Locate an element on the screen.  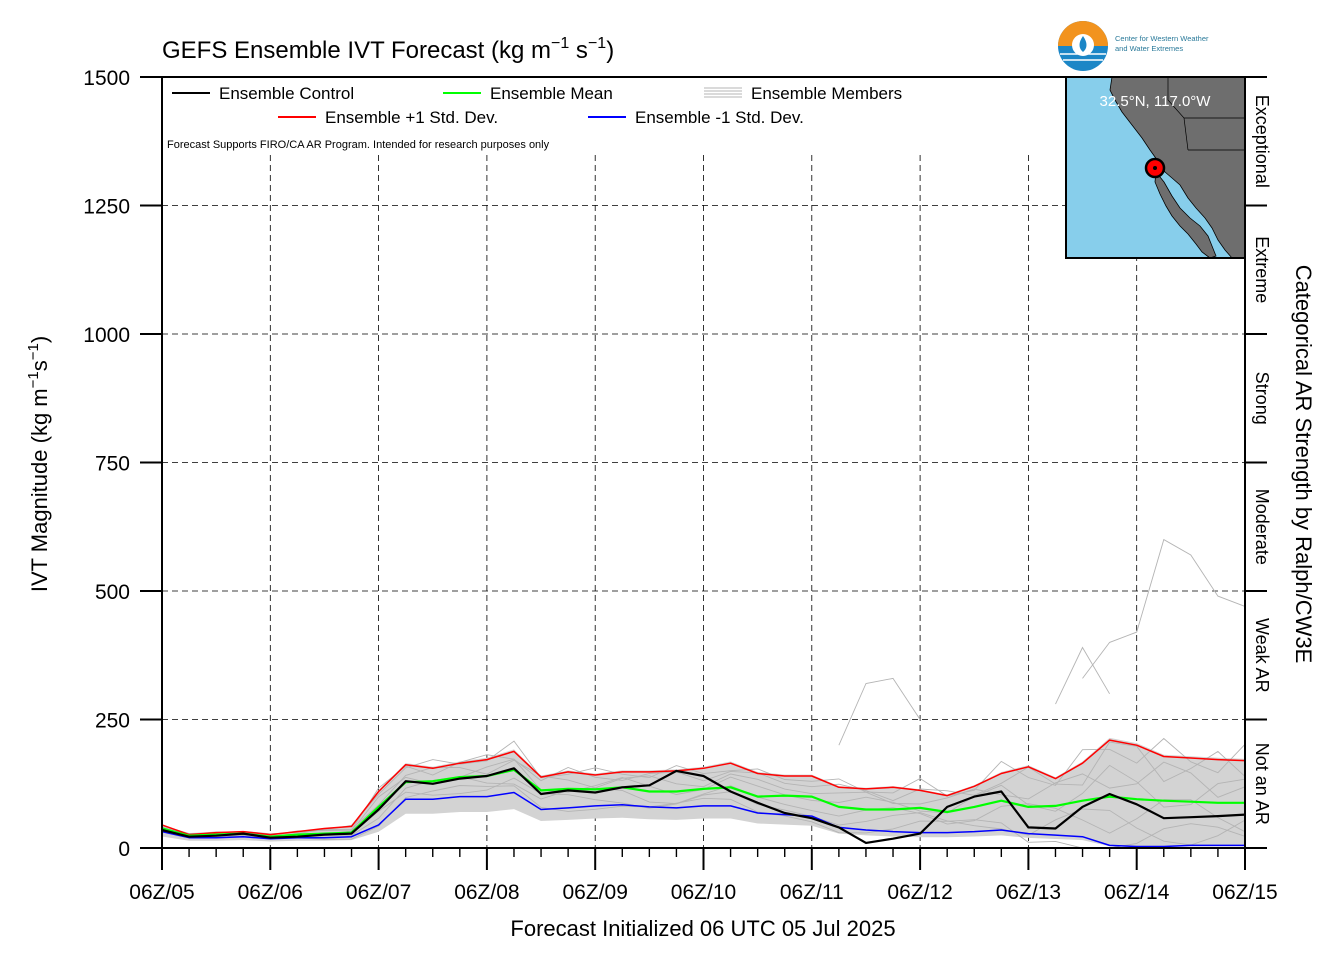
inset-map: 32.5°N, 117.0°W is located at coordinates (1155, 167).